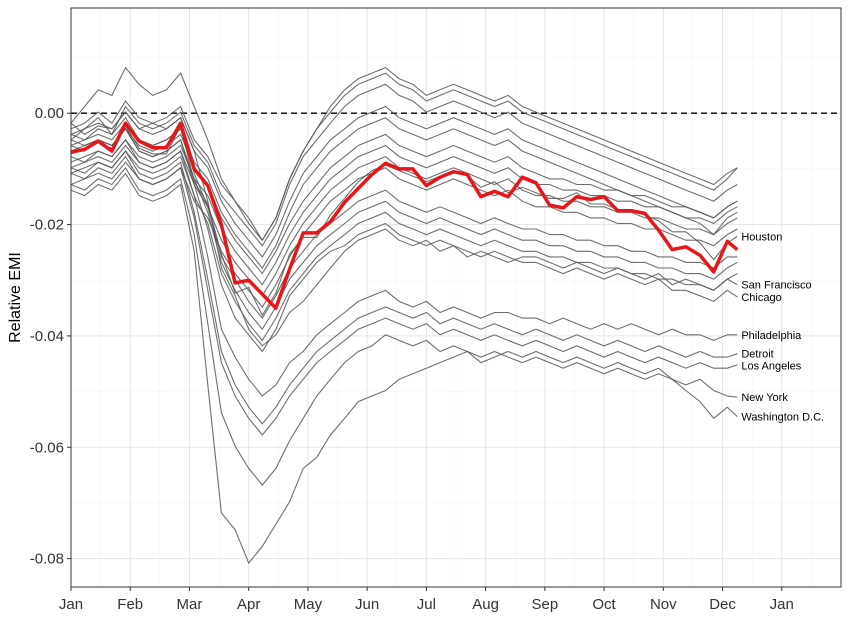  I want to click on x-tick-label: Nov, so click(663, 604).